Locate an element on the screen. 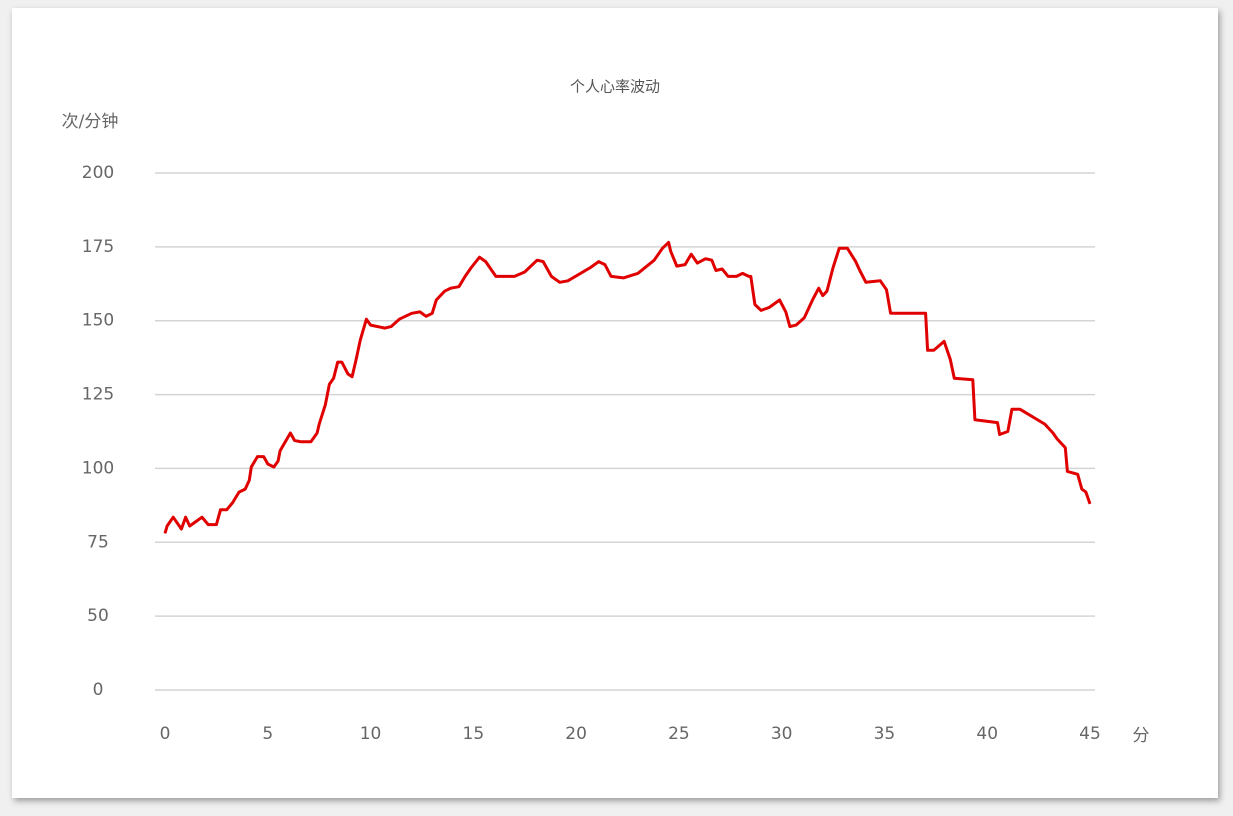 Image resolution: width=1233 pixels, height=816 pixels. x-tick-label: 30 is located at coordinates (782, 734).